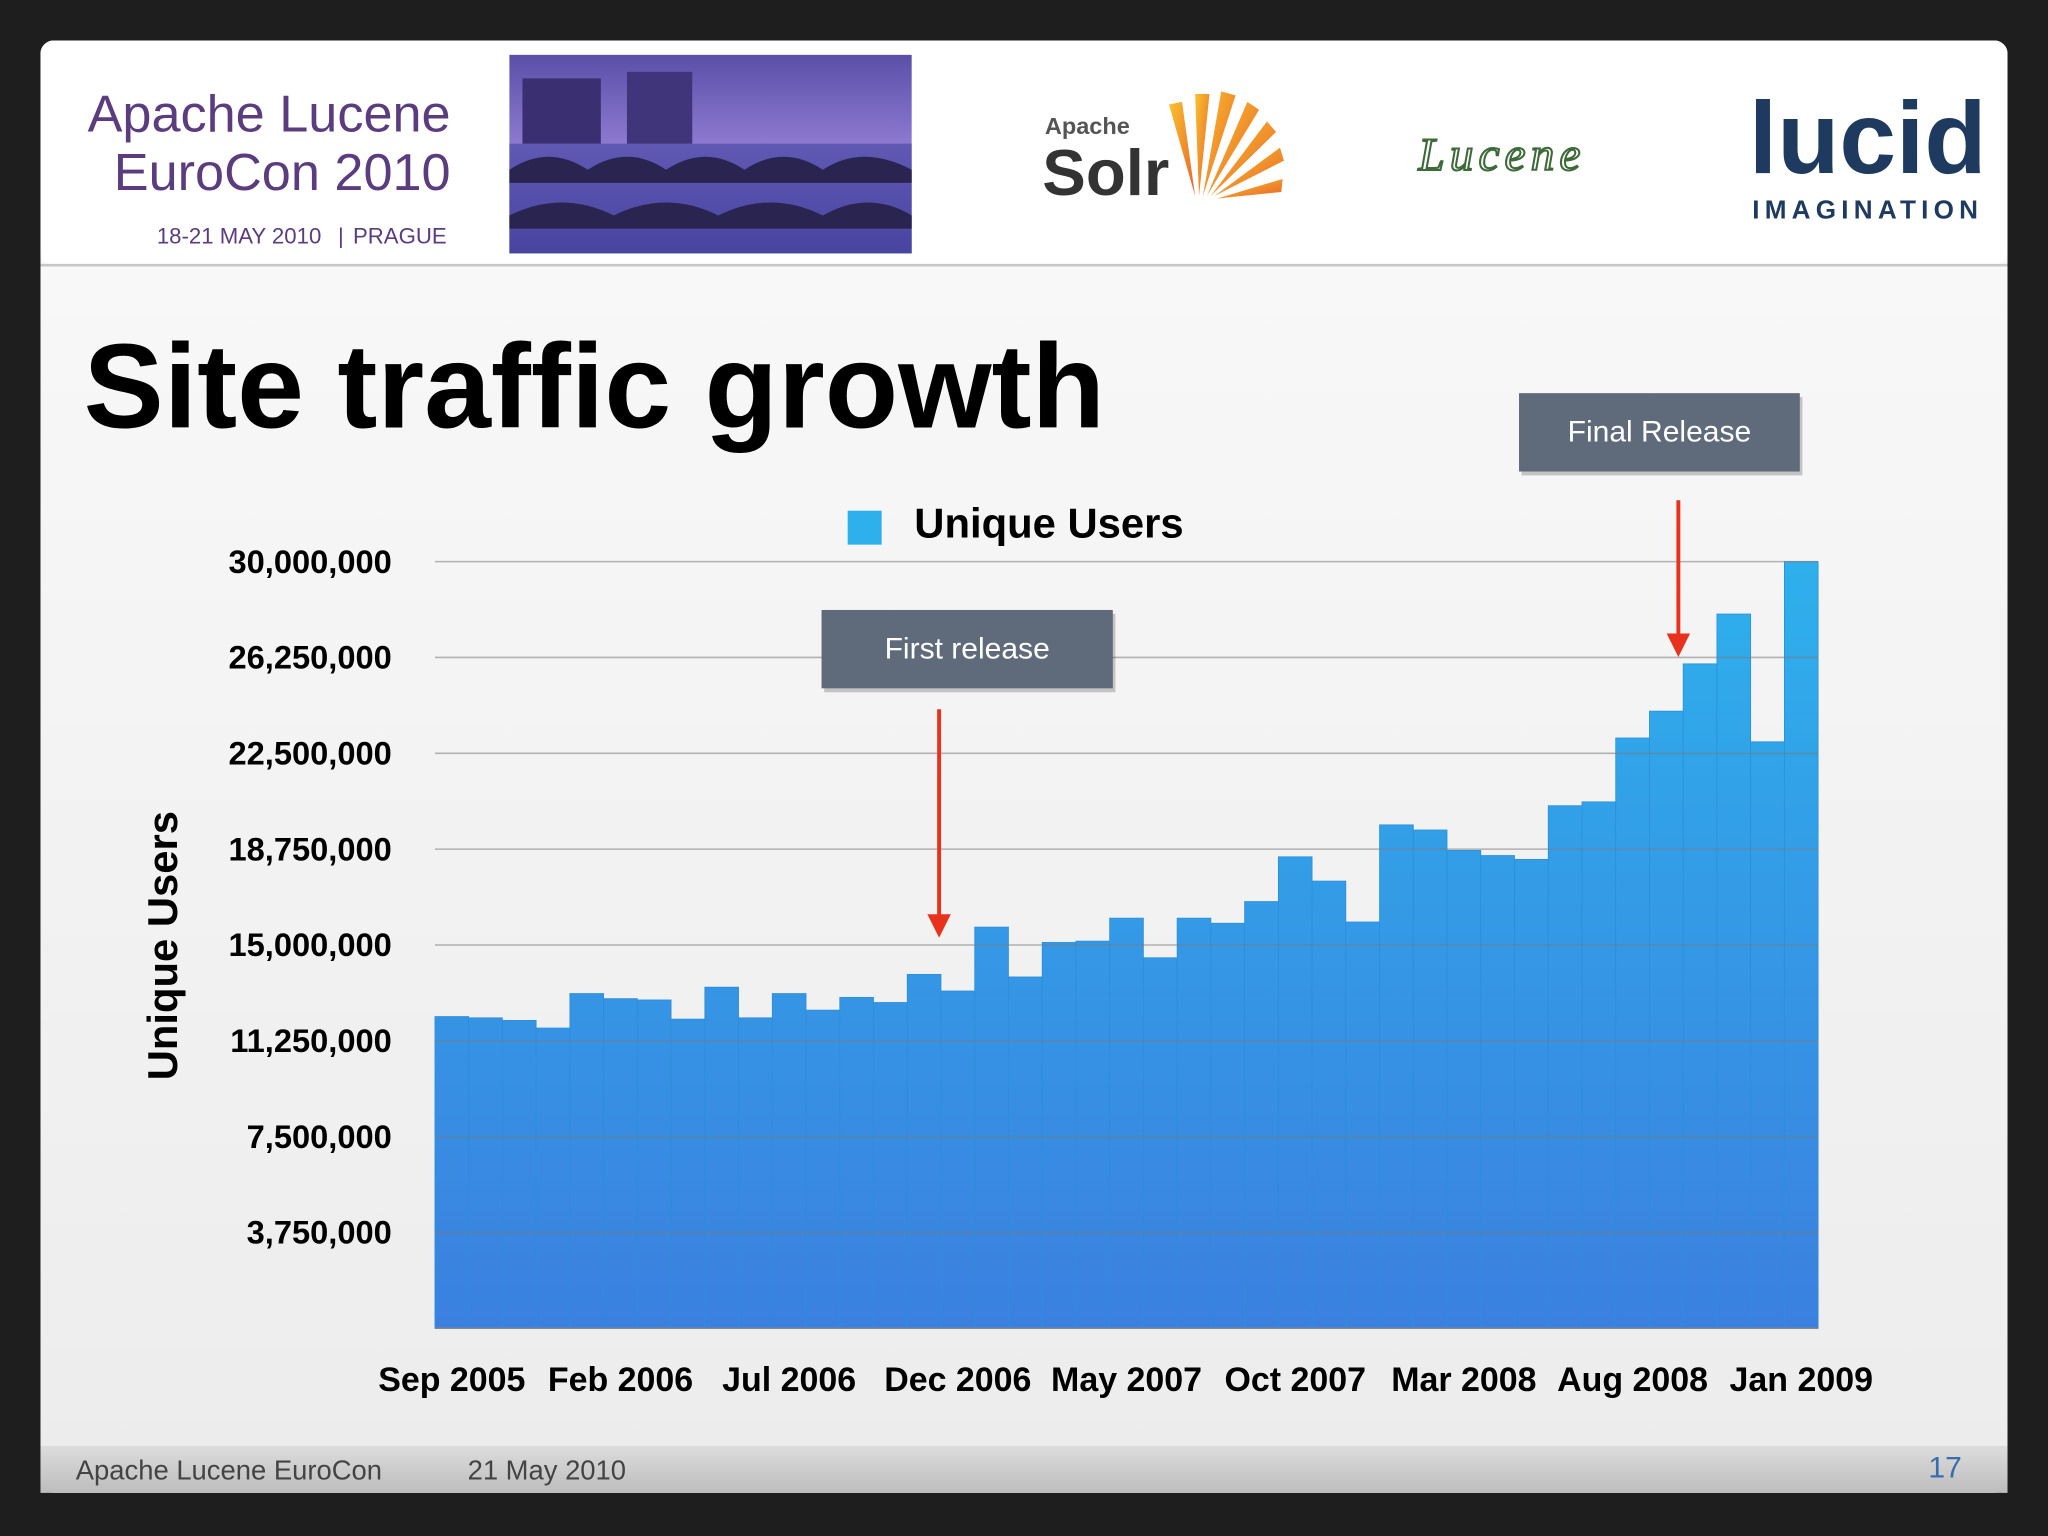 This screenshot has height=1536, width=2048. What do you see at coordinates (309, 848) in the screenshot?
I see `y-tick-label: 18,750,000` at bounding box center [309, 848].